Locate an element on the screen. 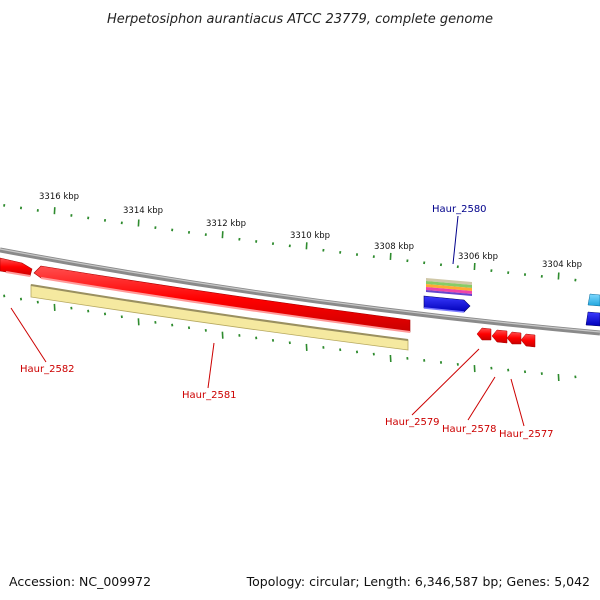 This screenshot has height=600, width=600. kbp-label-3304: 3304 kbp is located at coordinates (562, 265).